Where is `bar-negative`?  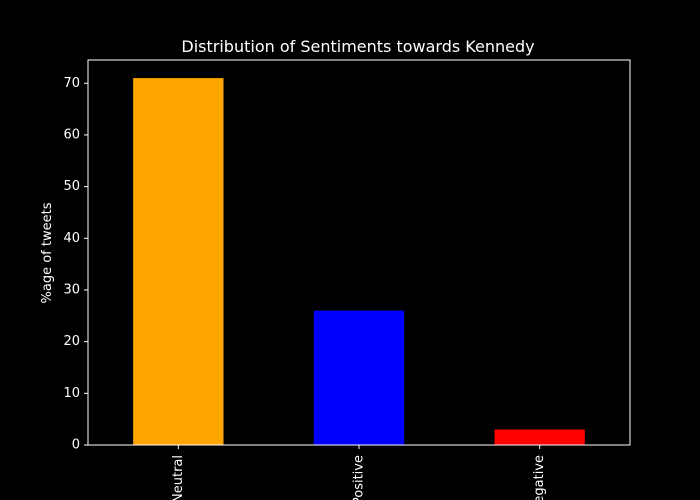 bar-negative is located at coordinates (539, 437).